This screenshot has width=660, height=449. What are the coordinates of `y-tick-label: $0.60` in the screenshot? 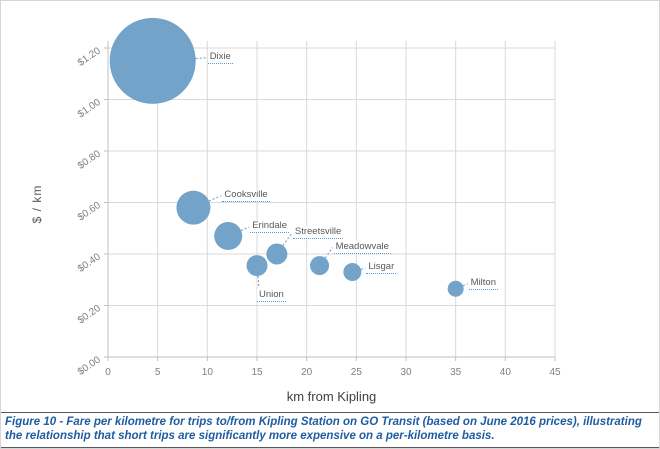 It's located at (89, 212).